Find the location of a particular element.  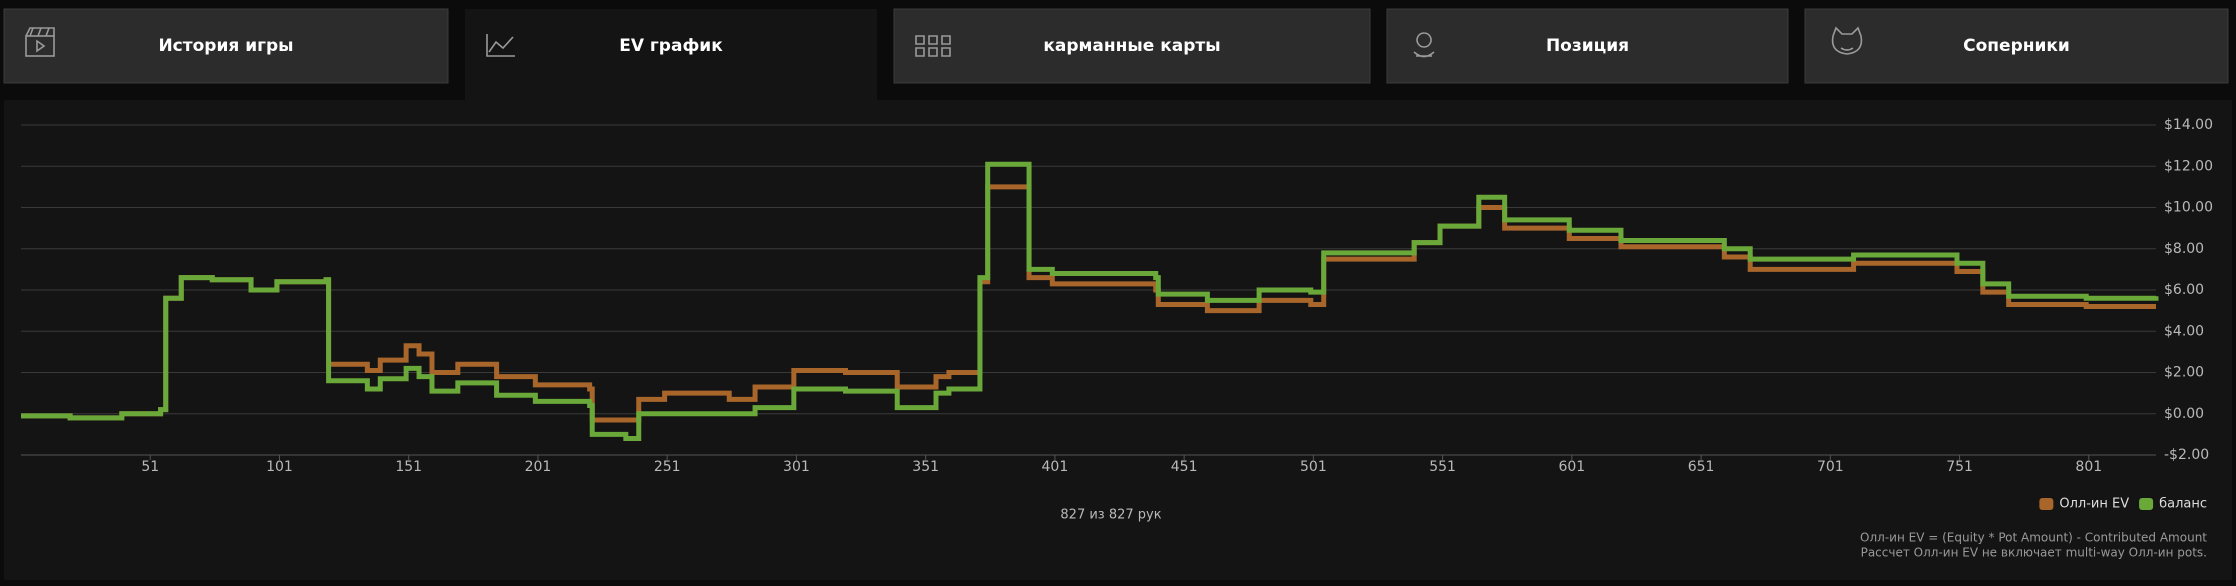

icon-video-detail is located at coordinates (40, 40).